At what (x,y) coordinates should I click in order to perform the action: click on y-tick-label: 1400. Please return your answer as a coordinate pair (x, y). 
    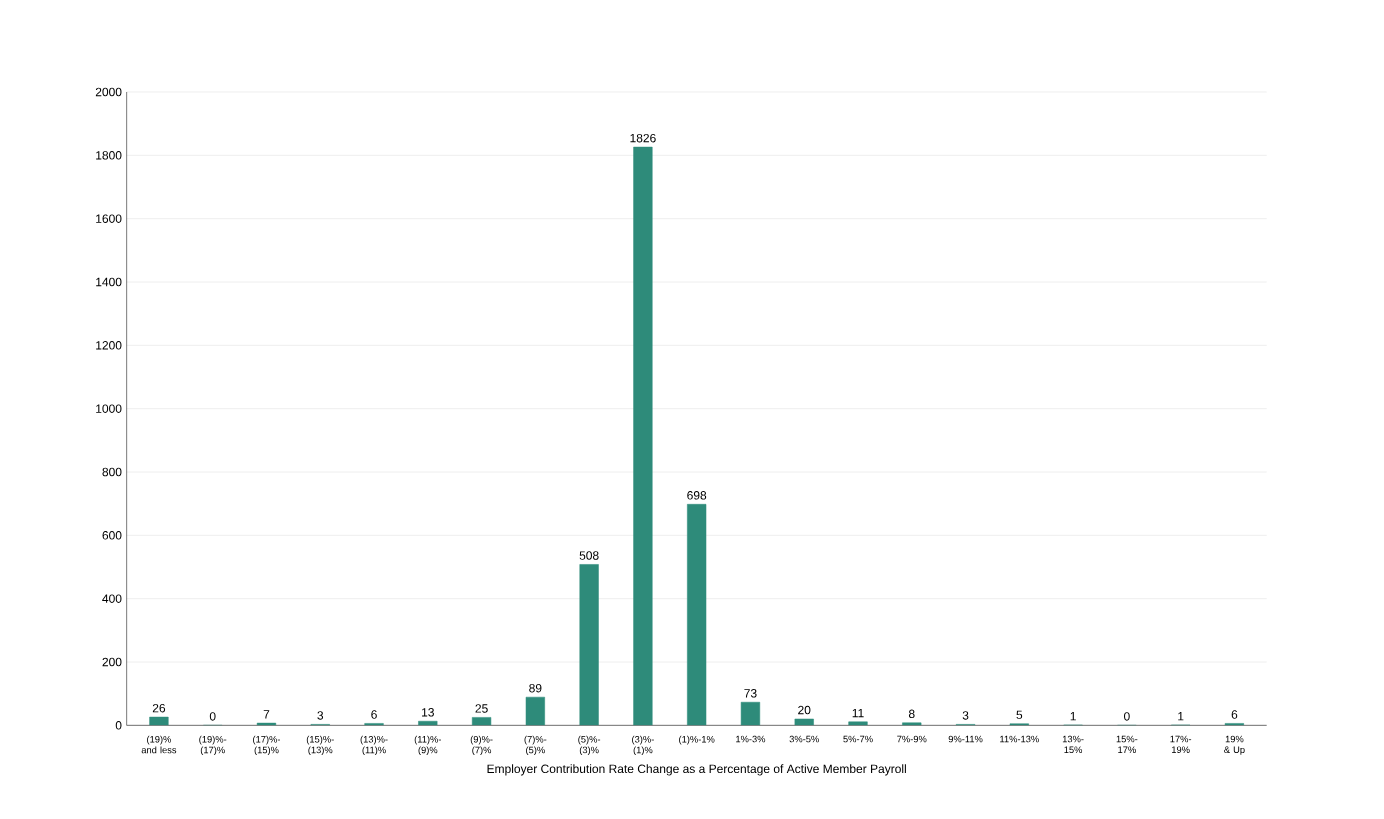
    Looking at the image, I should click on (109, 282).